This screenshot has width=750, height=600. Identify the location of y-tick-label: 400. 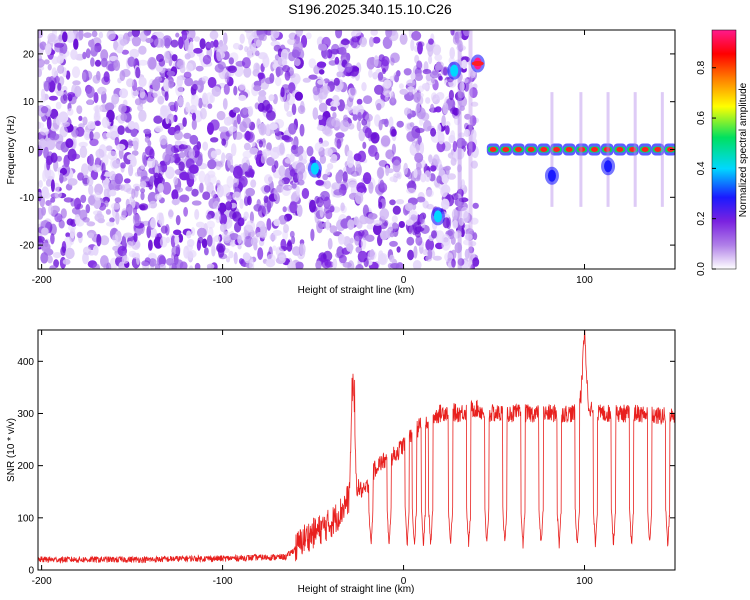
(25, 362).